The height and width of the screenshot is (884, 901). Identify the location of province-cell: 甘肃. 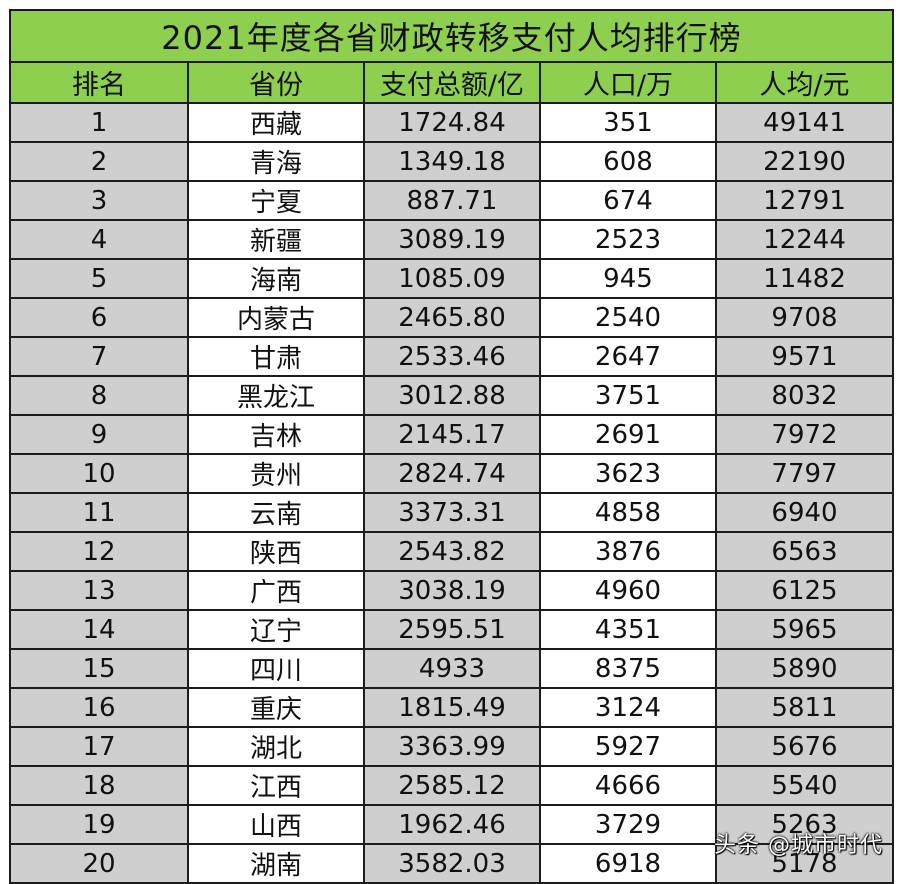
(276, 356).